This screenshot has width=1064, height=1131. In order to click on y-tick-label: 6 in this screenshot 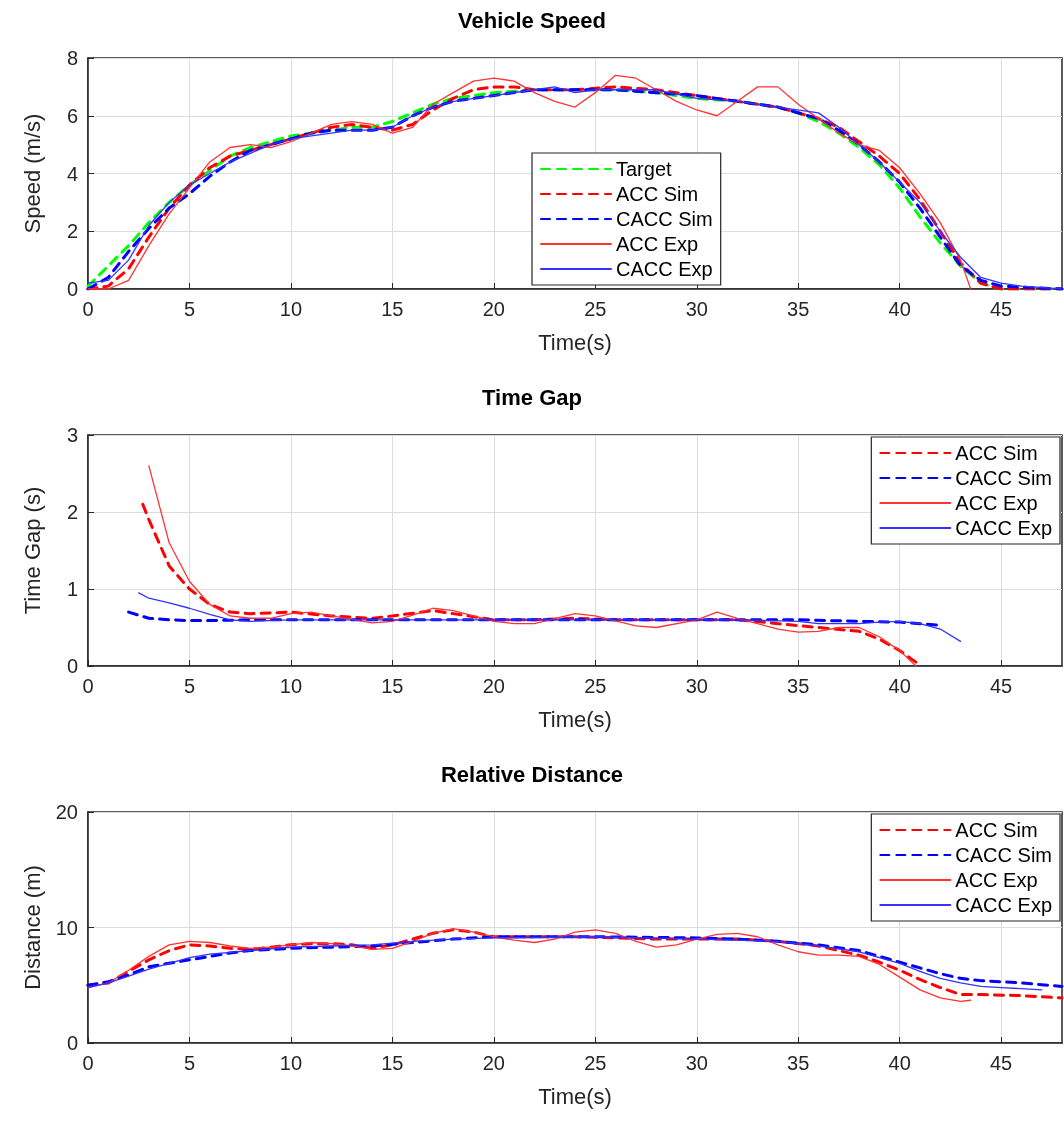, I will do `click(72, 115)`.